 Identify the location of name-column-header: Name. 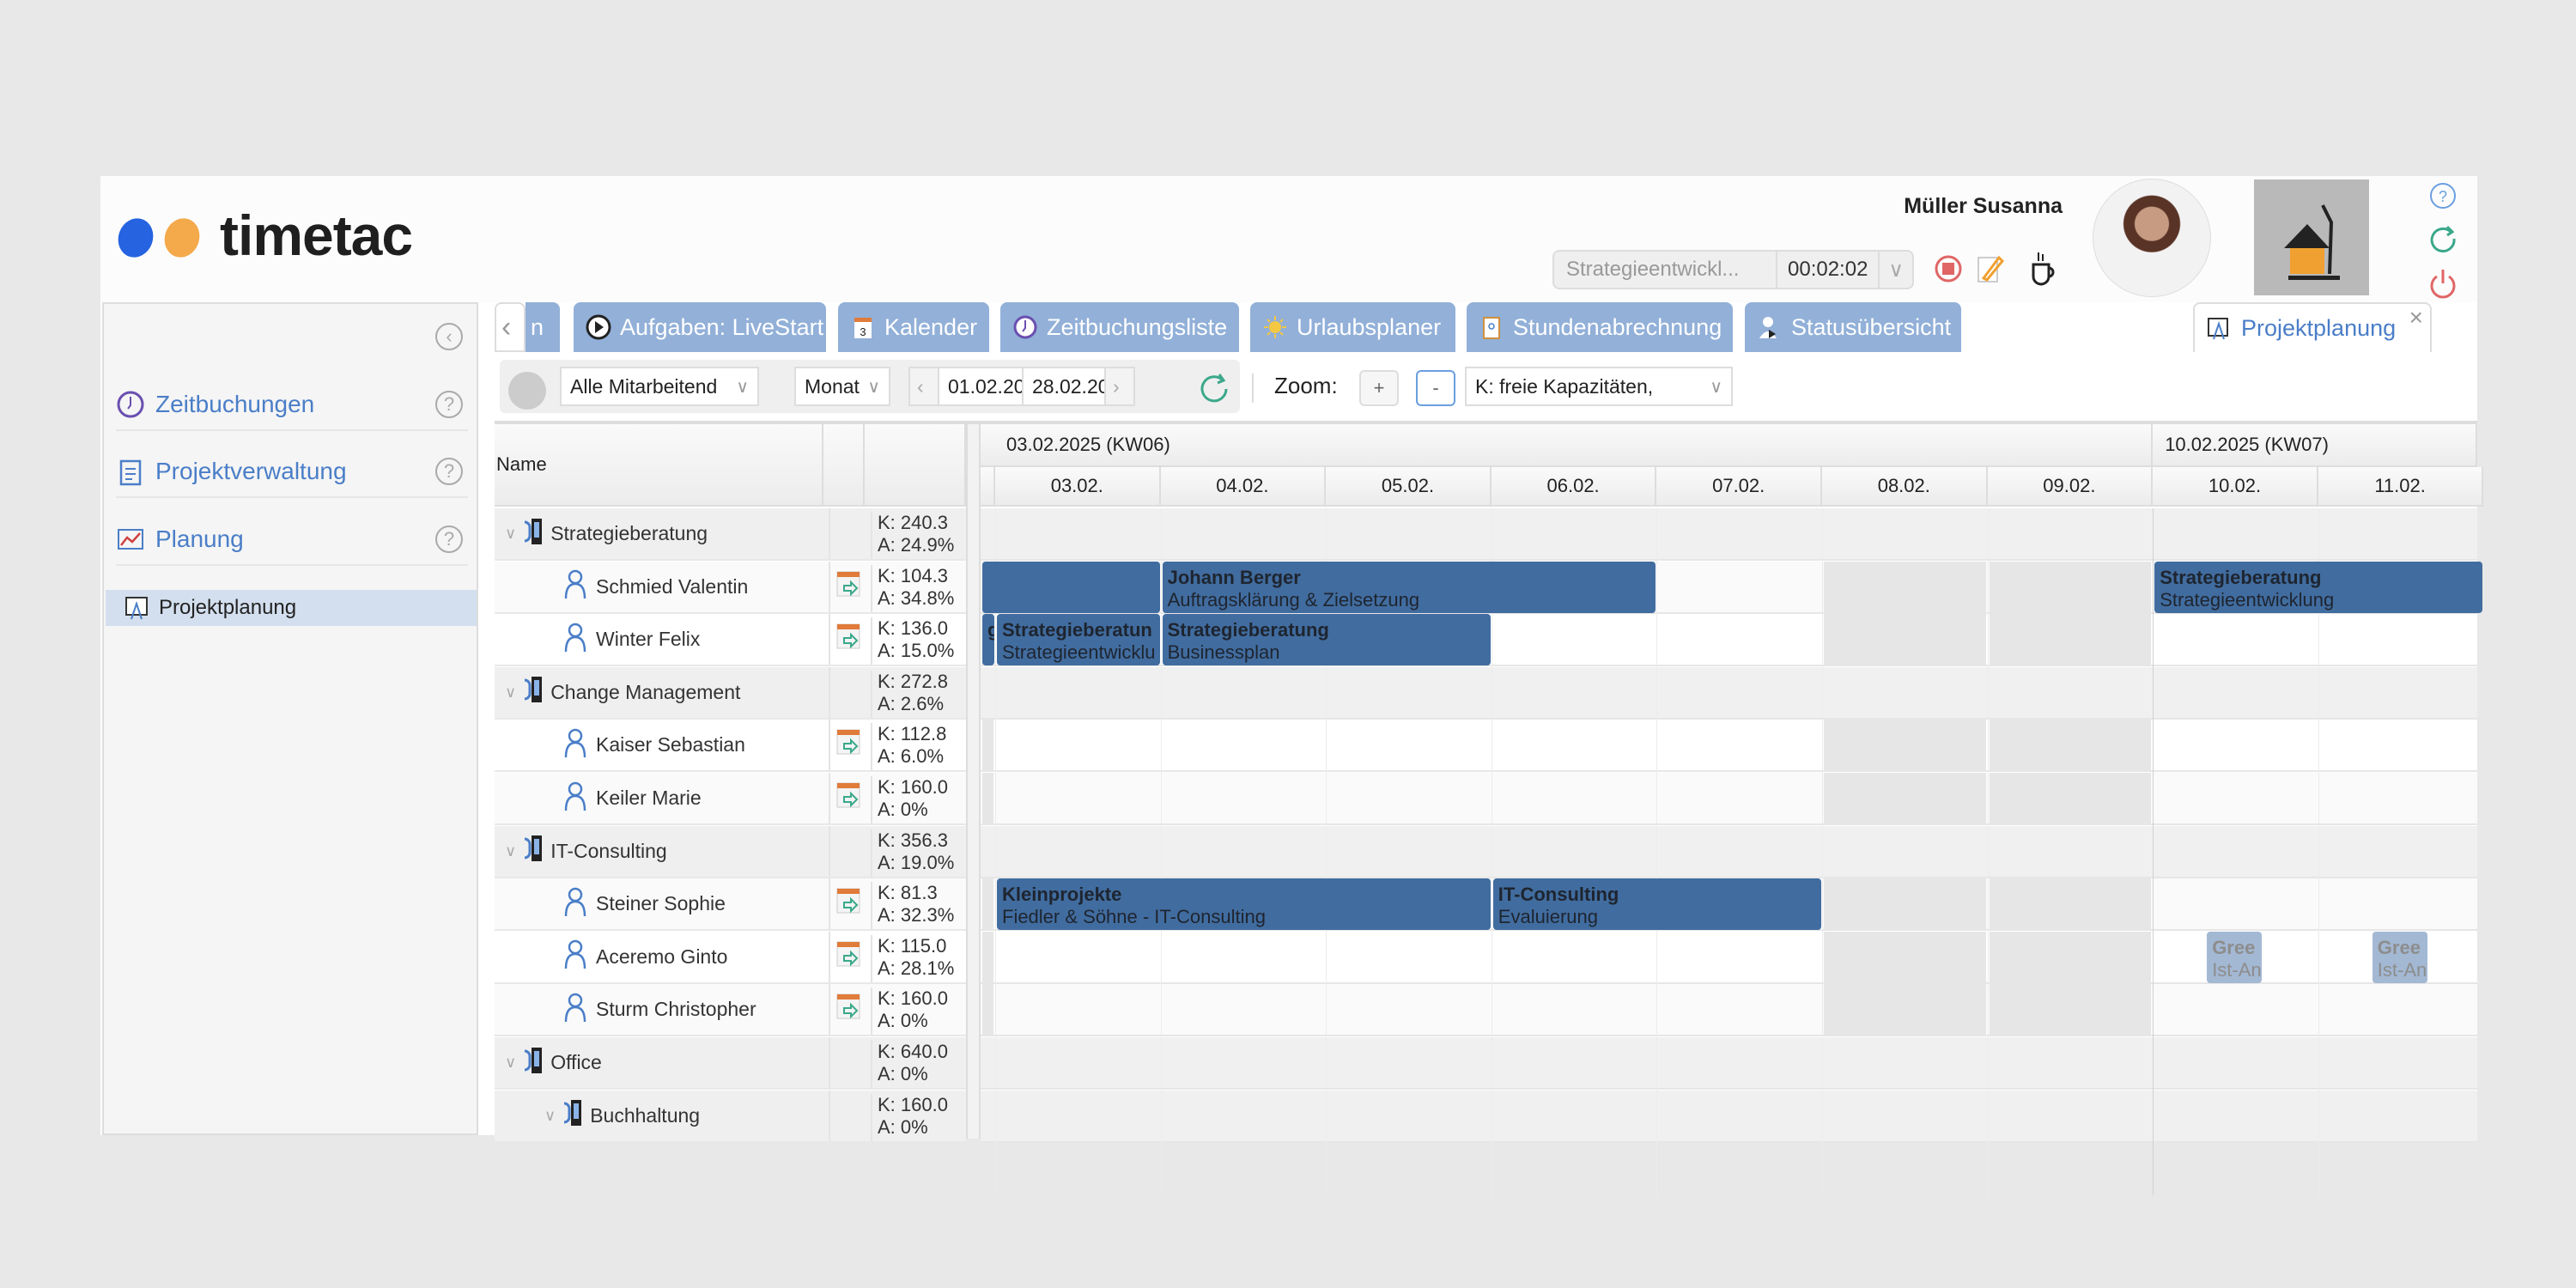
(659, 466).